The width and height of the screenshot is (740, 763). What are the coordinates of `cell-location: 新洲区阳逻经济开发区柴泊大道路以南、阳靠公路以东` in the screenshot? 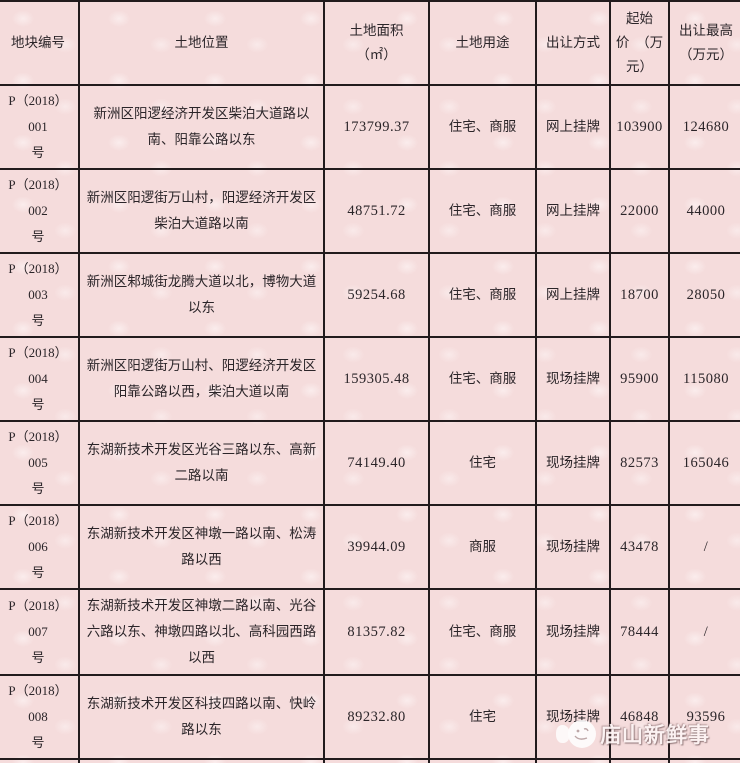 It's located at (201, 127).